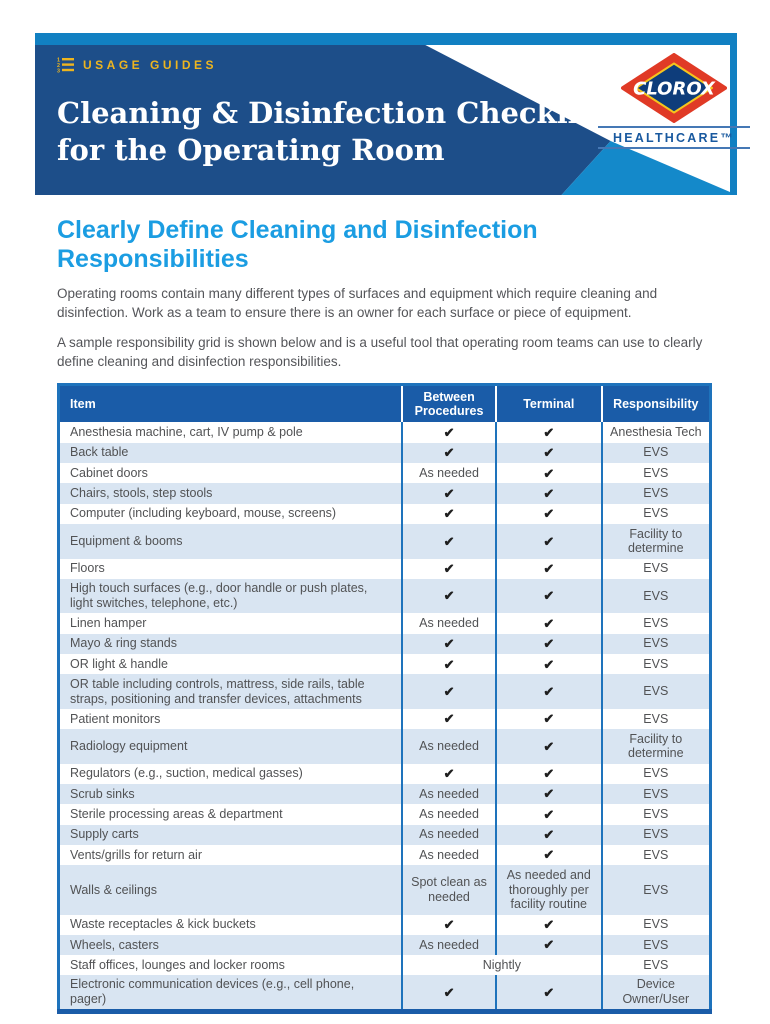 This screenshot has height=1024, width=770. I want to click on table-row: Patient monitors ✔ ✔ EVS, so click(385, 719).